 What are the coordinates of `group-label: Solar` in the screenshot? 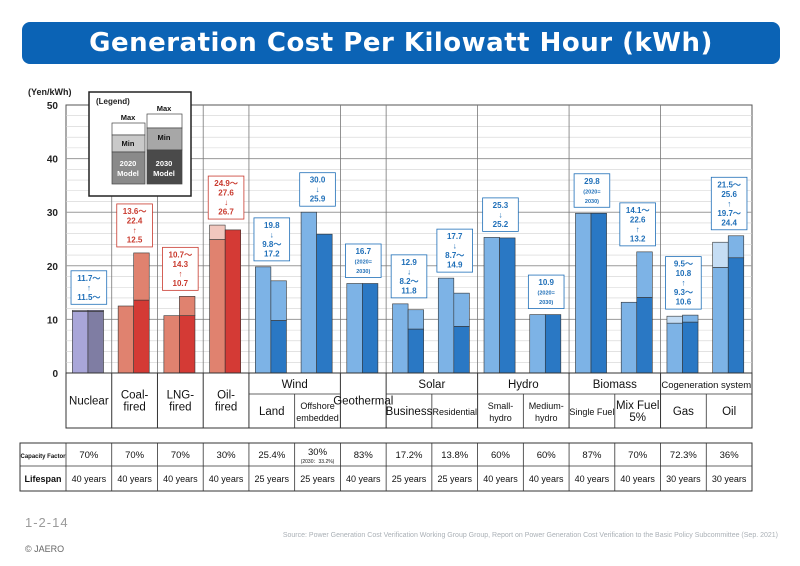 It's located at (431, 385).